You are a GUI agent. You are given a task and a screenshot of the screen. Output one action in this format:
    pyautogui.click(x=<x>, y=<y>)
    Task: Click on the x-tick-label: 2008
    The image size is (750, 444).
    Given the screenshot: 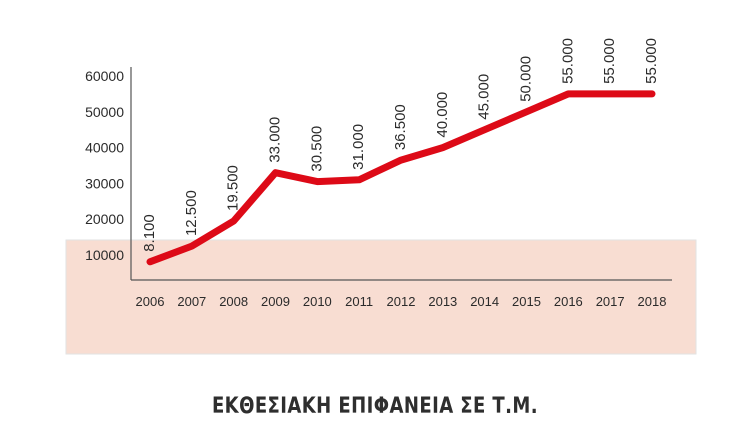 What is the action you would take?
    pyautogui.click(x=233, y=301)
    